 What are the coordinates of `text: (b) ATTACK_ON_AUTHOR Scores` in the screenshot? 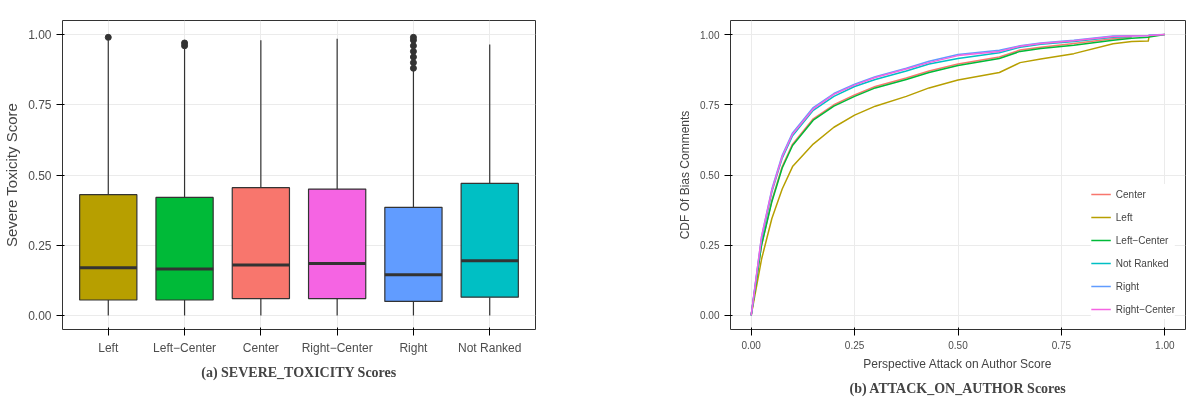 It's located at (958, 388).